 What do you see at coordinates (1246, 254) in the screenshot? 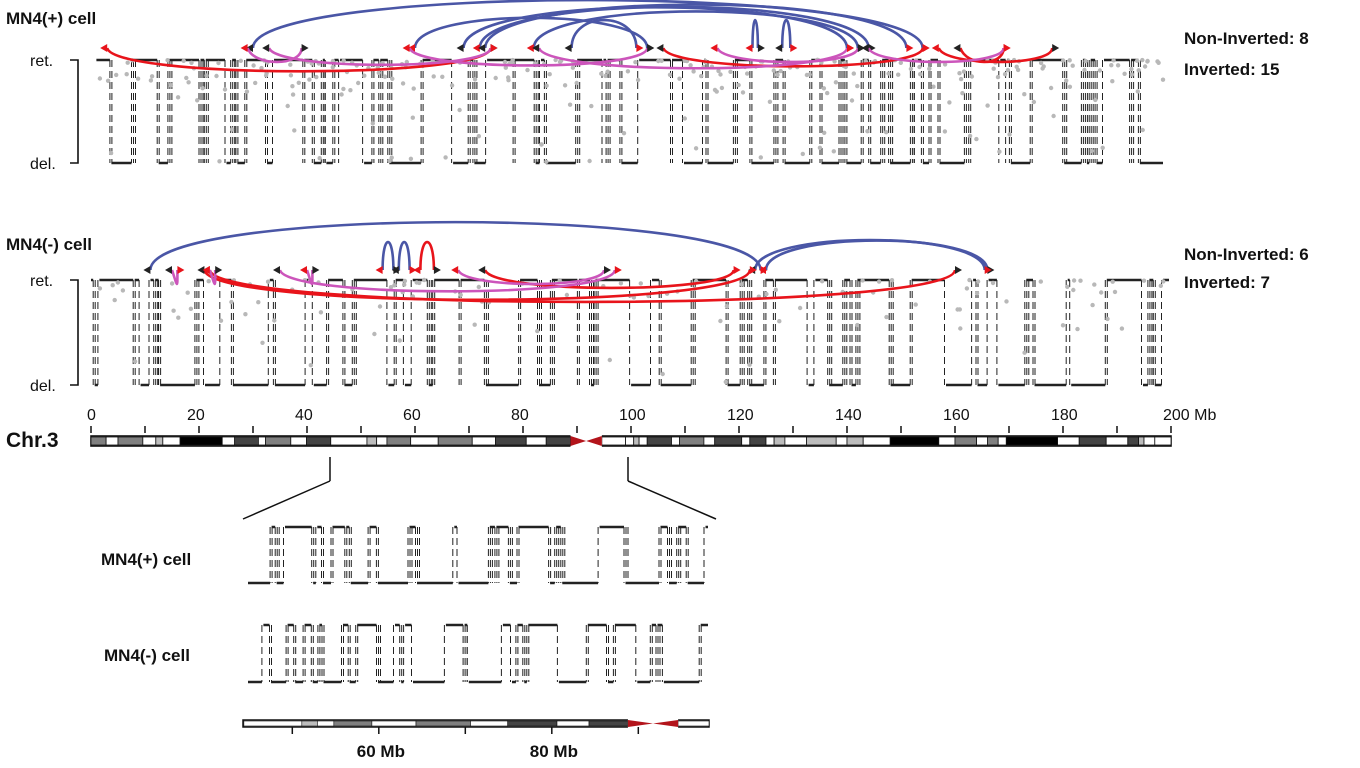
I see `non-inverted-count: Non-Inverted: 6` at bounding box center [1246, 254].